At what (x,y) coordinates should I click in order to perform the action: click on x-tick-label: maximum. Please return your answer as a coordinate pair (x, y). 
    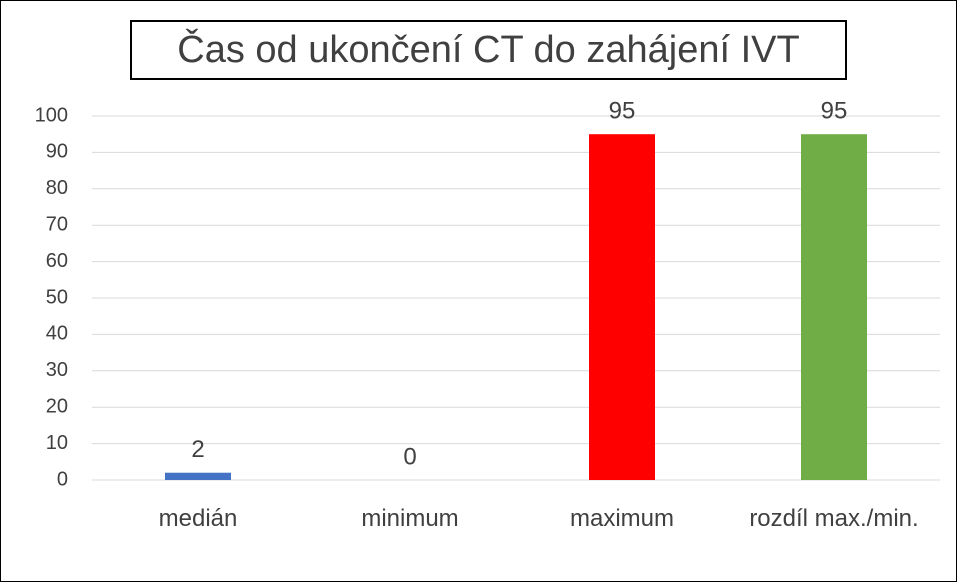
    Looking at the image, I should click on (621, 518).